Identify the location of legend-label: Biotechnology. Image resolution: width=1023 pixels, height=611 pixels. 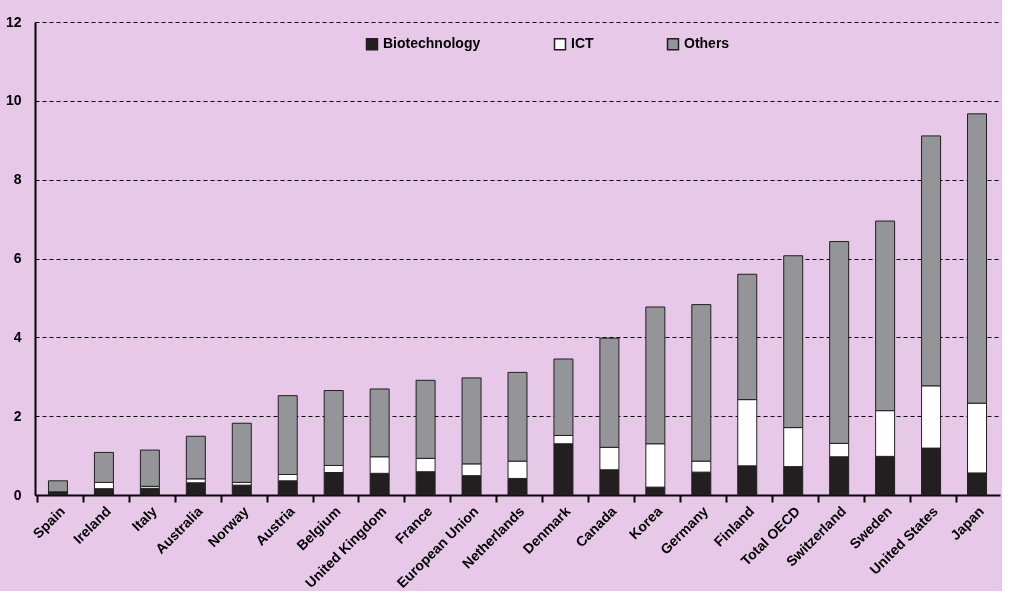
(432, 43).